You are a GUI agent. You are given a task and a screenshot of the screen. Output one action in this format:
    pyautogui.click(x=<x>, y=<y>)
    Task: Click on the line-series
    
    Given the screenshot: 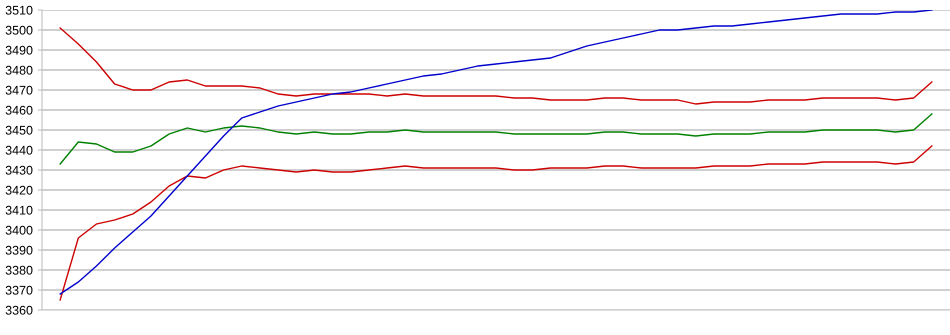 What is the action you would take?
    pyautogui.click(x=496, y=139)
    